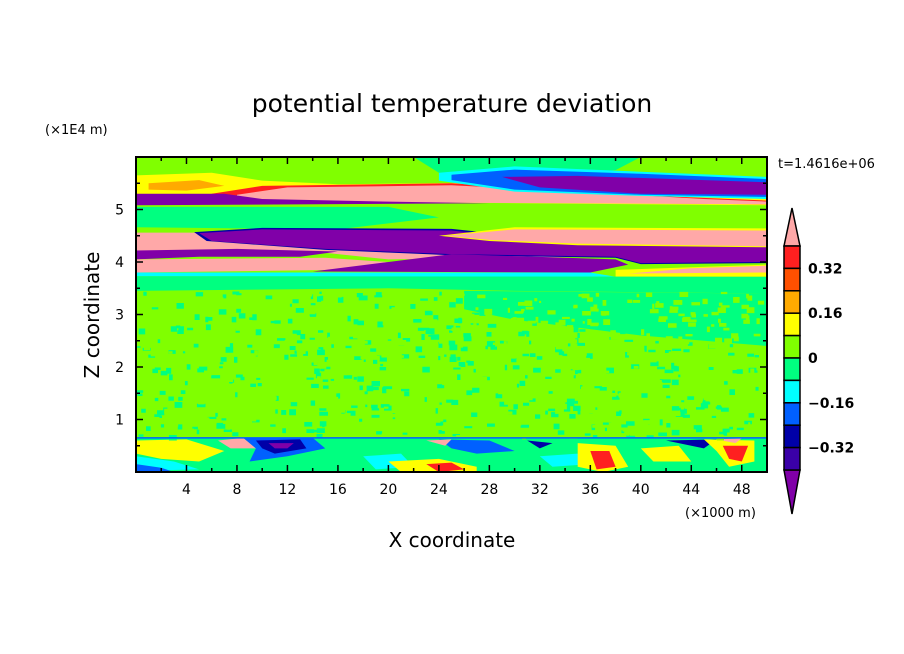 The height and width of the screenshot is (654, 904). I want to click on x-unit-label: (×1000 m), so click(720, 513).